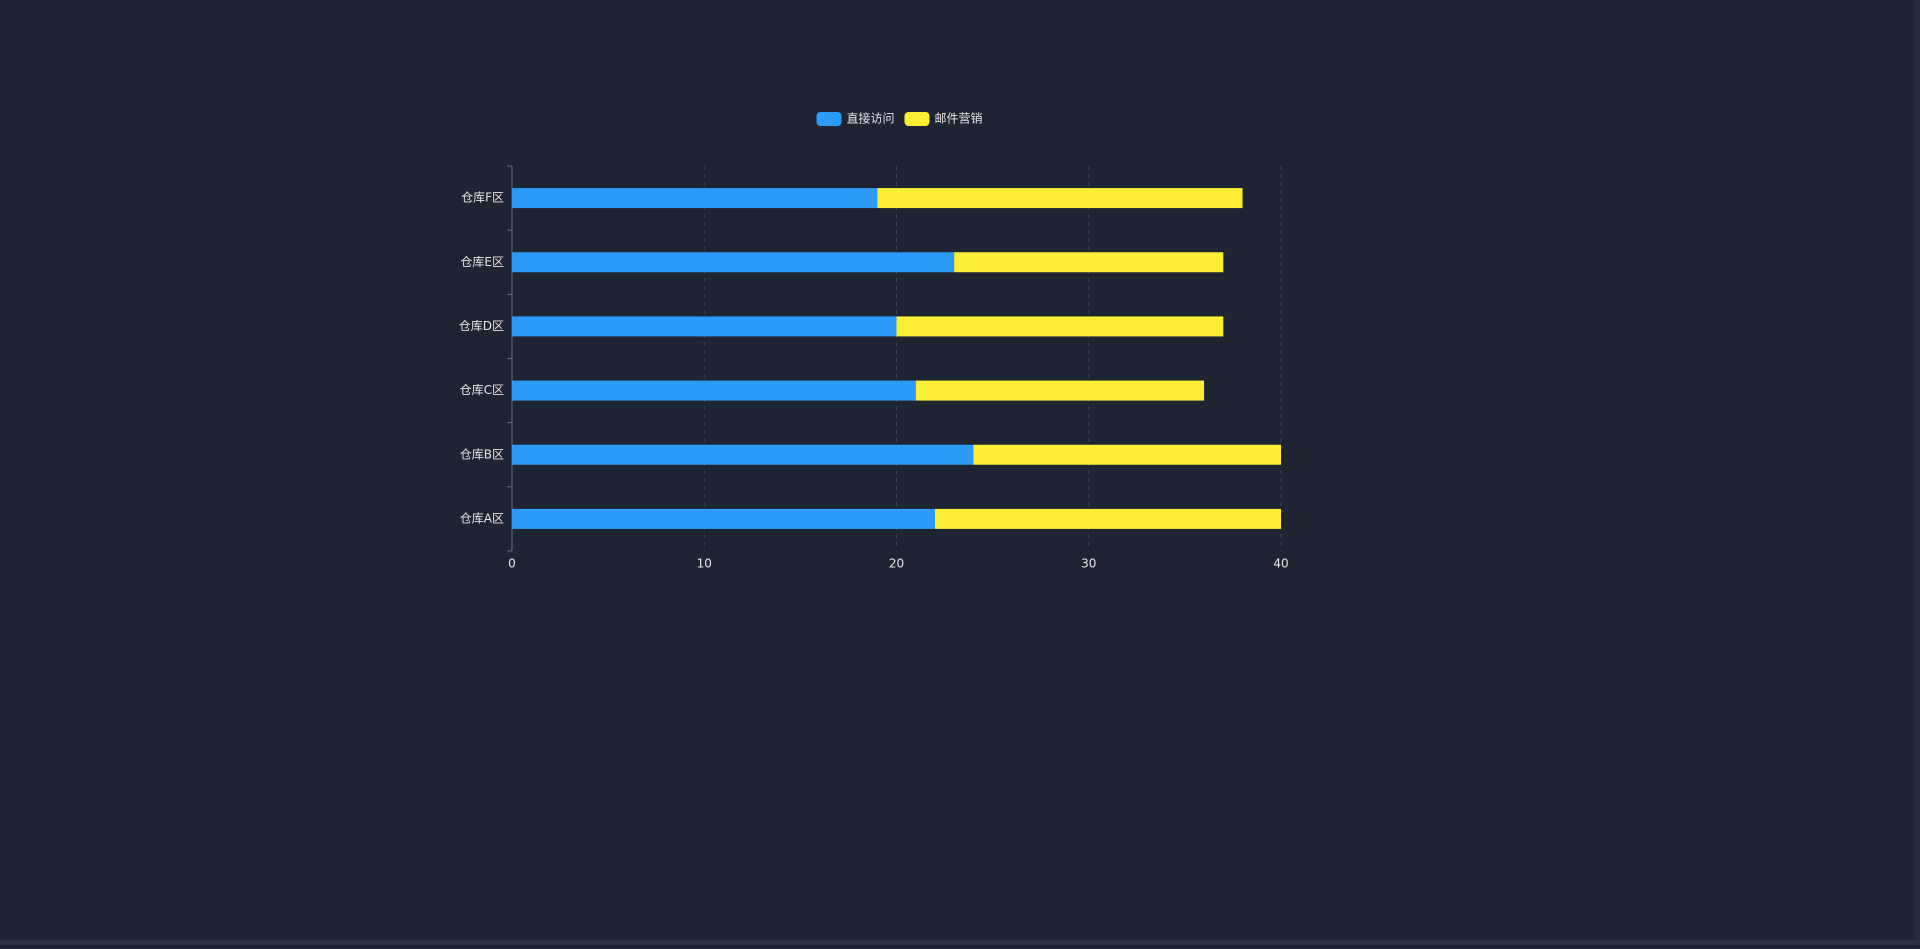  What do you see at coordinates (512, 564) in the screenshot?
I see `x-tick-label: 0` at bounding box center [512, 564].